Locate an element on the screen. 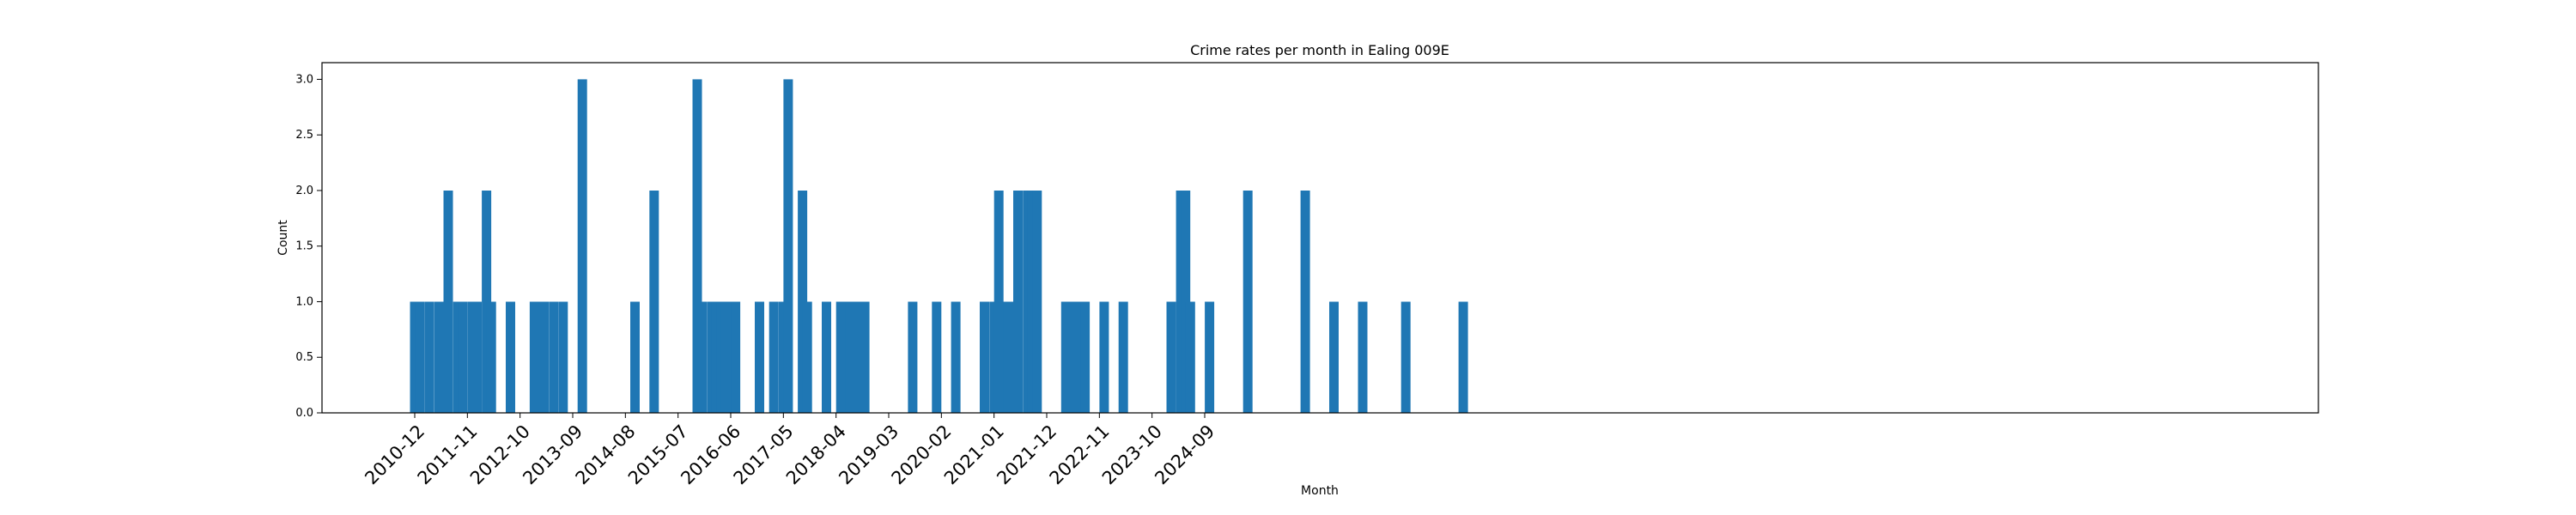 Image resolution: width=2576 pixels, height=515 pixels. x-axis-label: Month is located at coordinates (1320, 491).